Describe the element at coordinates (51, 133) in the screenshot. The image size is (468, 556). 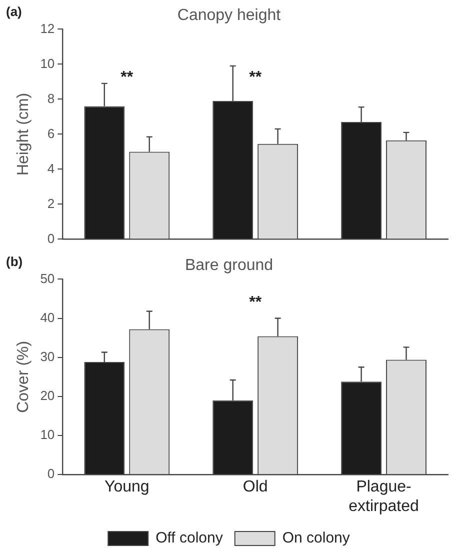
I see `y-tick-label: 6` at that location.